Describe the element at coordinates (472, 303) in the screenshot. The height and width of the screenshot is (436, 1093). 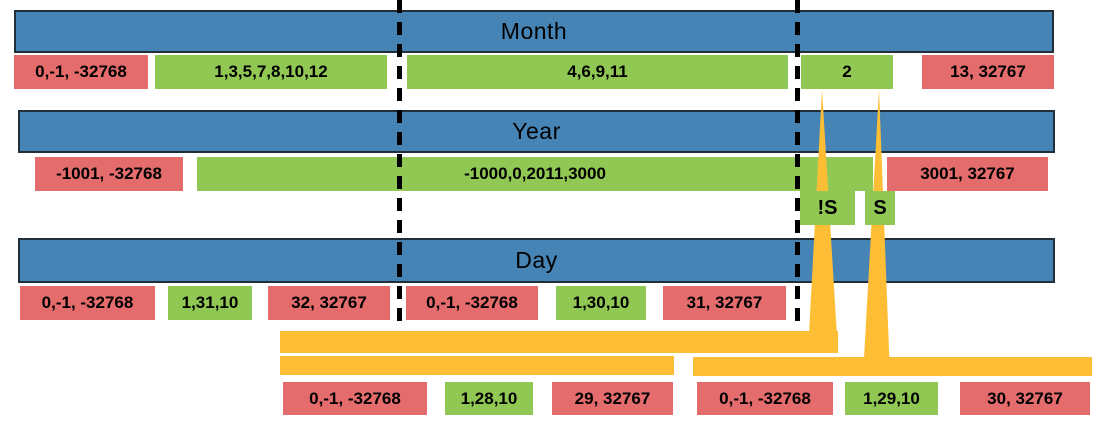
I see `day-partition-invalid-low-30: 0,-1, -32768` at that location.